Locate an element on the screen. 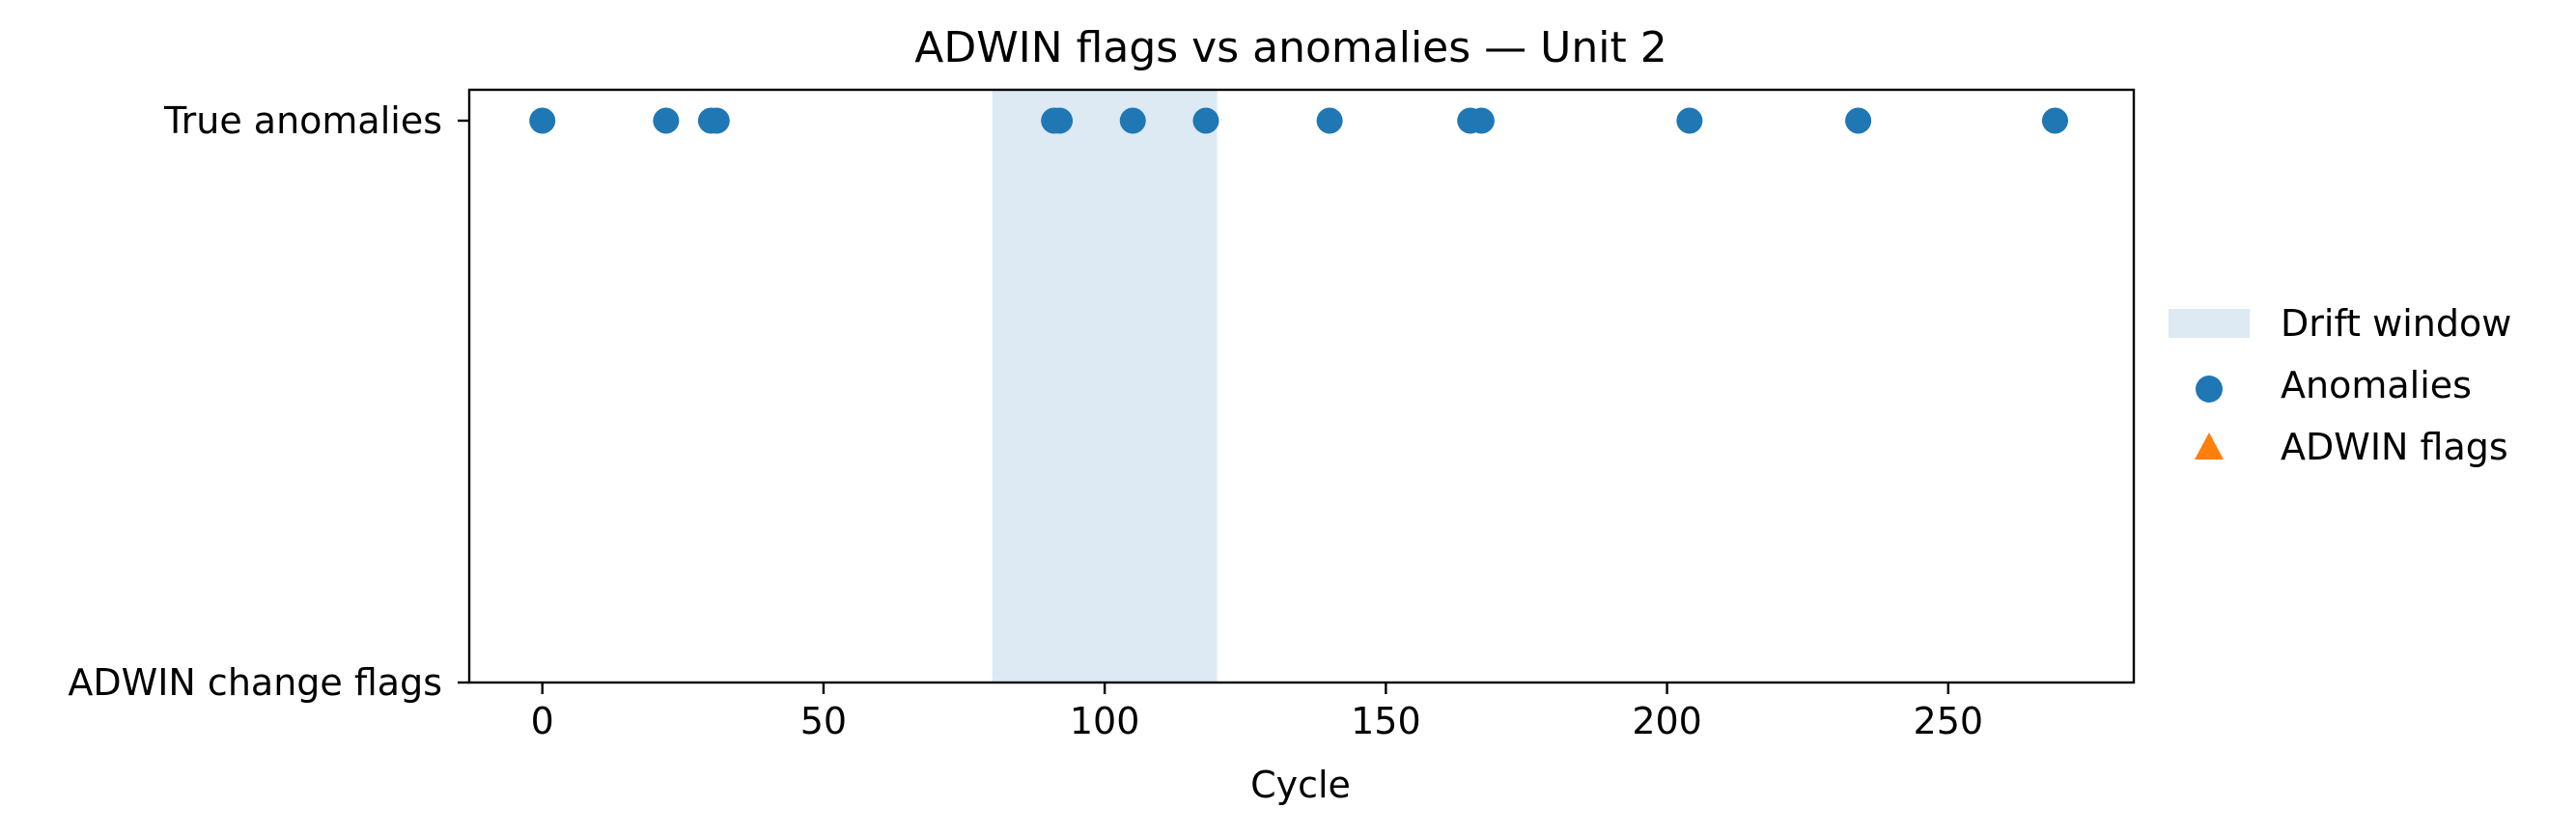 This screenshot has height=836, width=2576. y-tick-label: True anomalies is located at coordinates (303, 120).